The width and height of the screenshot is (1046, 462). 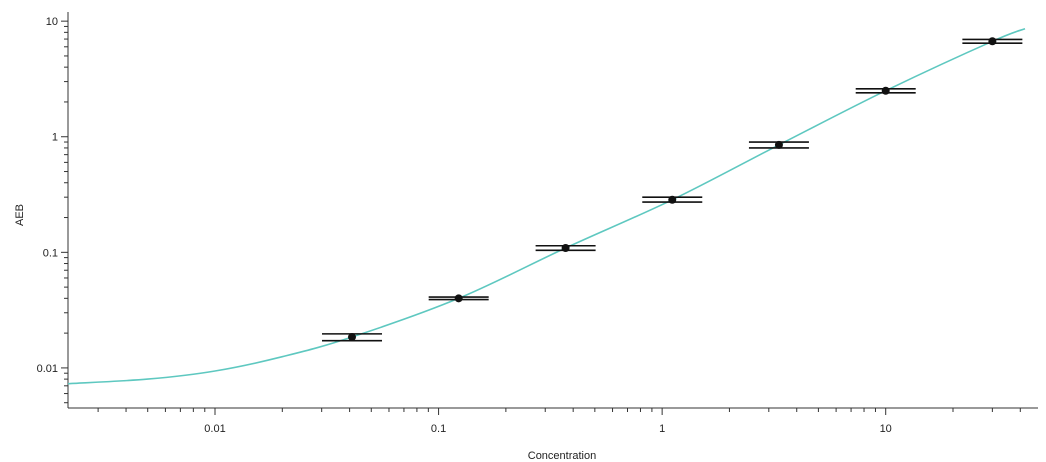 I want to click on y-tick-label: 1, so click(x=55, y=138).